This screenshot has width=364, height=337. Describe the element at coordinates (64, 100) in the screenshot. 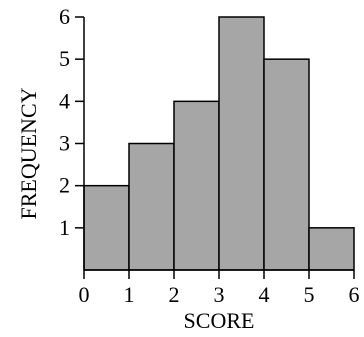

I see `y-tick-label-4: 4` at that location.